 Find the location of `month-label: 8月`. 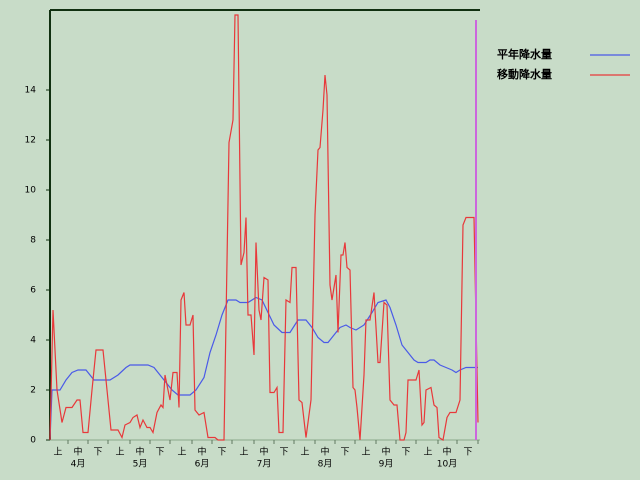

month-label: 8月 is located at coordinates (325, 464).